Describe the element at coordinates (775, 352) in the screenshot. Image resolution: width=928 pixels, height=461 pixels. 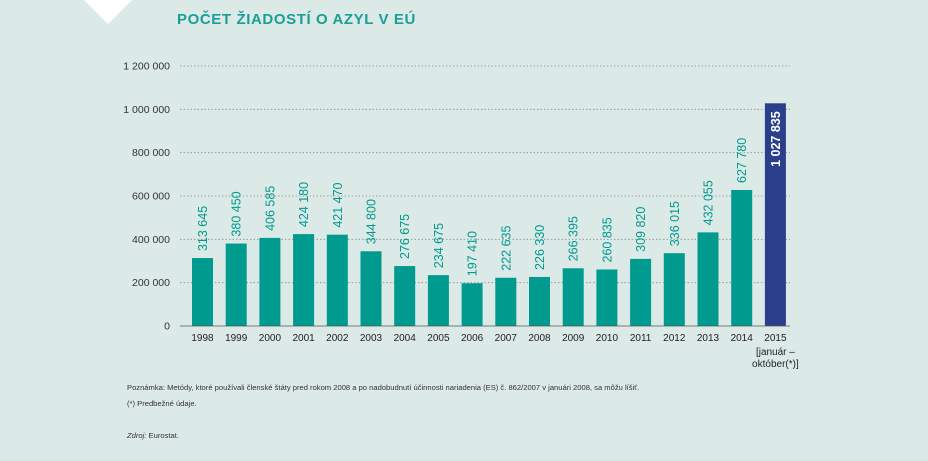
I see `x-tick-sublabel: [január –` at that location.